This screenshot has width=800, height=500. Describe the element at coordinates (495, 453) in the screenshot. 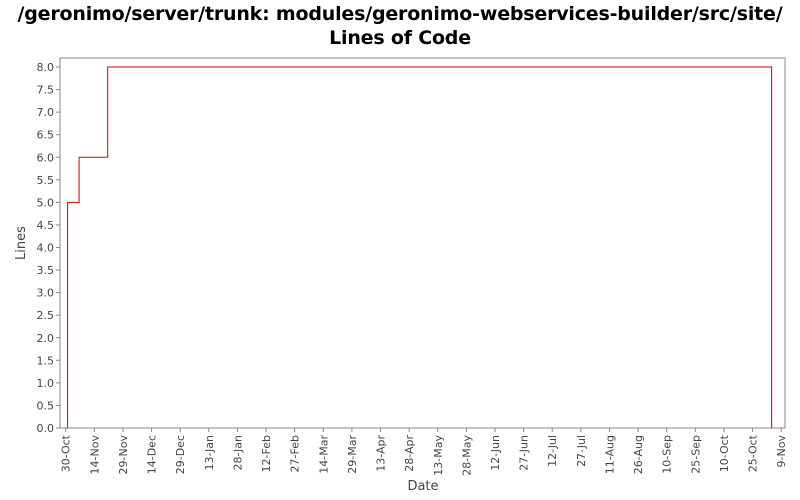

I see `x-tick-label: 12-Jun` at that location.